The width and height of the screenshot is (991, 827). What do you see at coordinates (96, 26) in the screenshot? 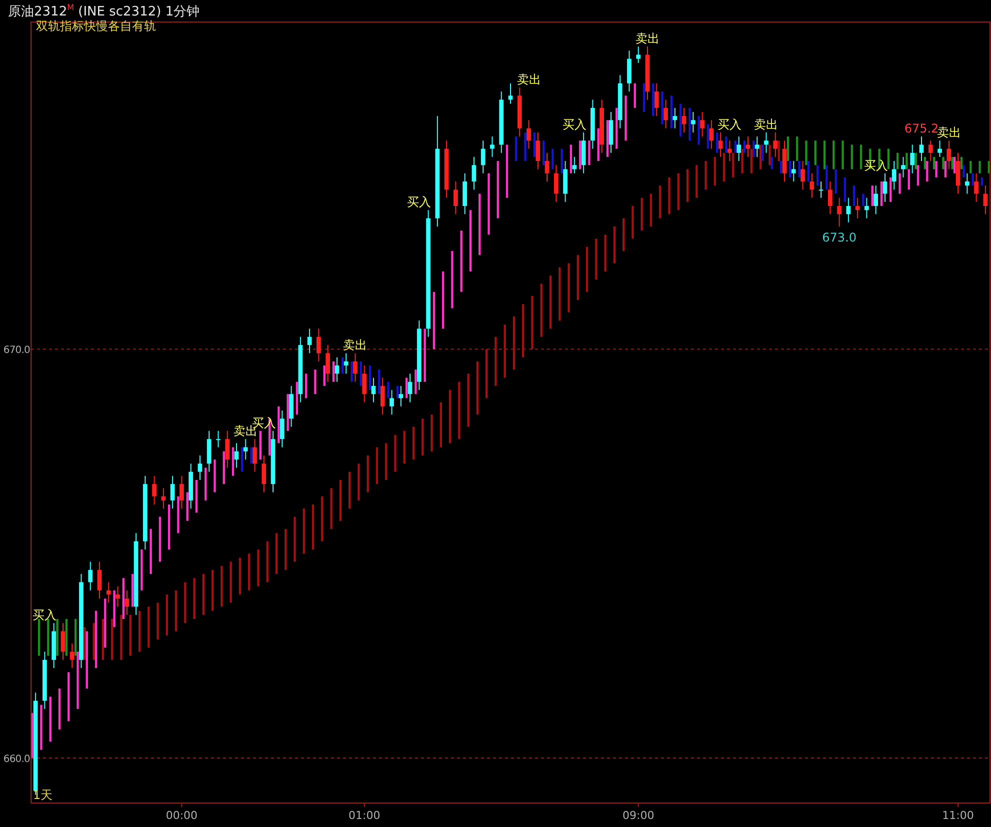
I see `chart-subtitle: 双轨指标快慢各自有轨` at bounding box center [96, 26].